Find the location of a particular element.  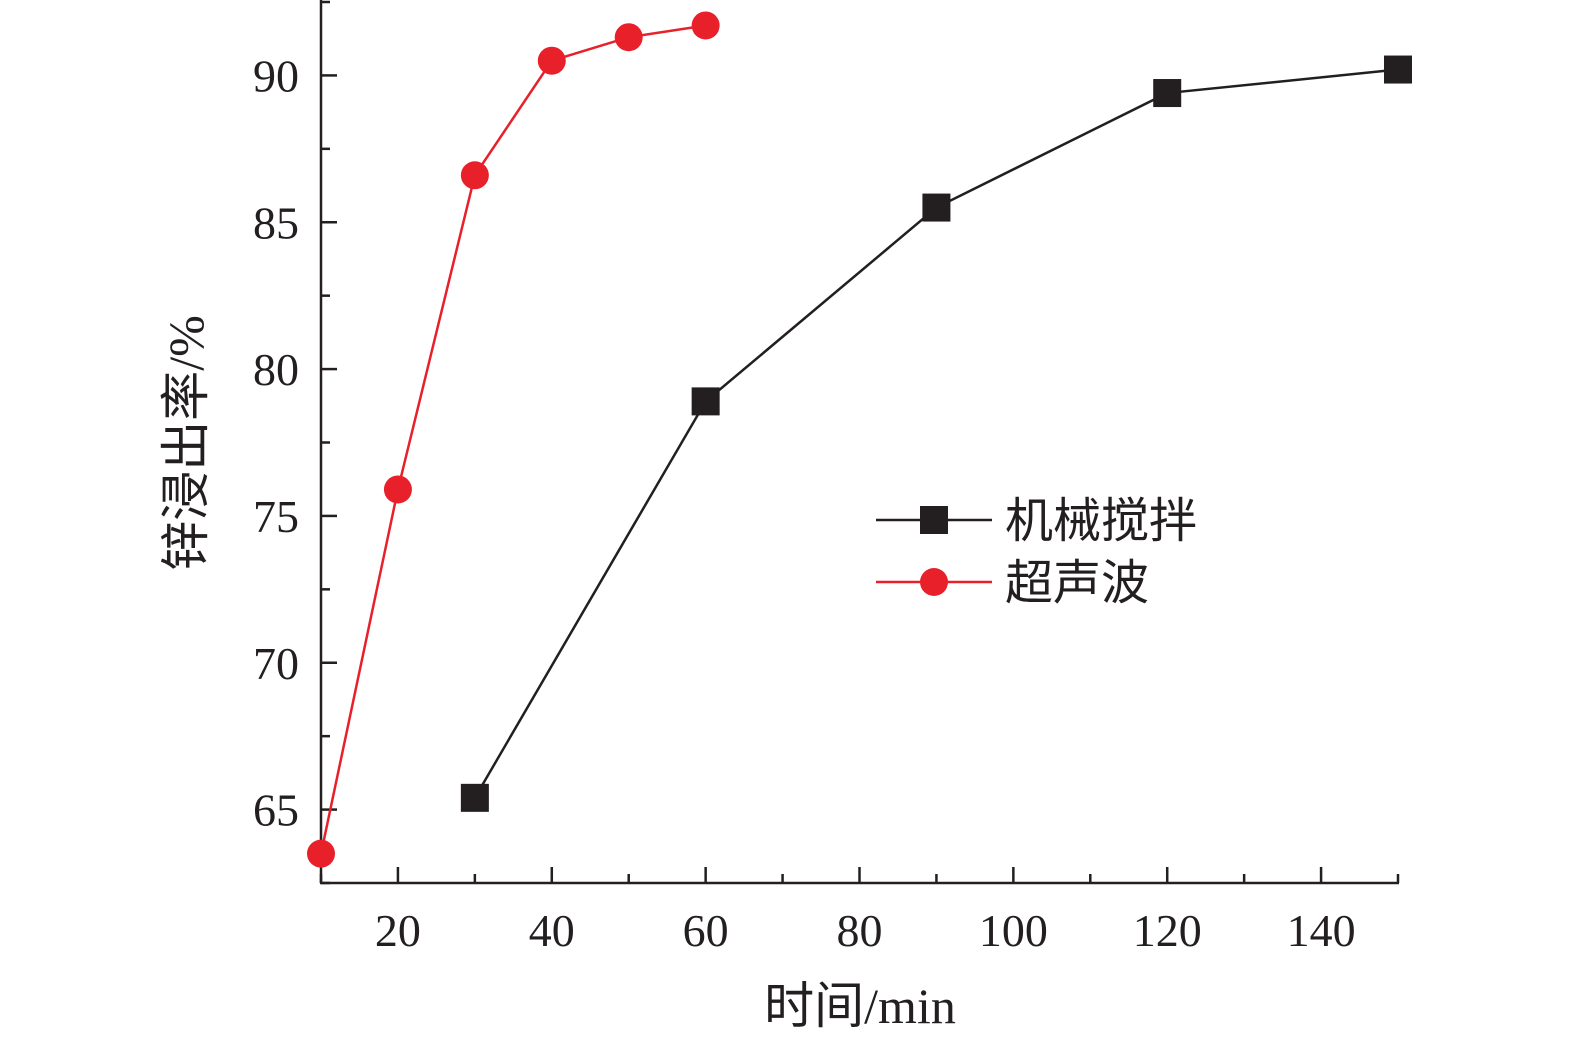

legend-label: 超声波 is located at coordinates (1077, 583).